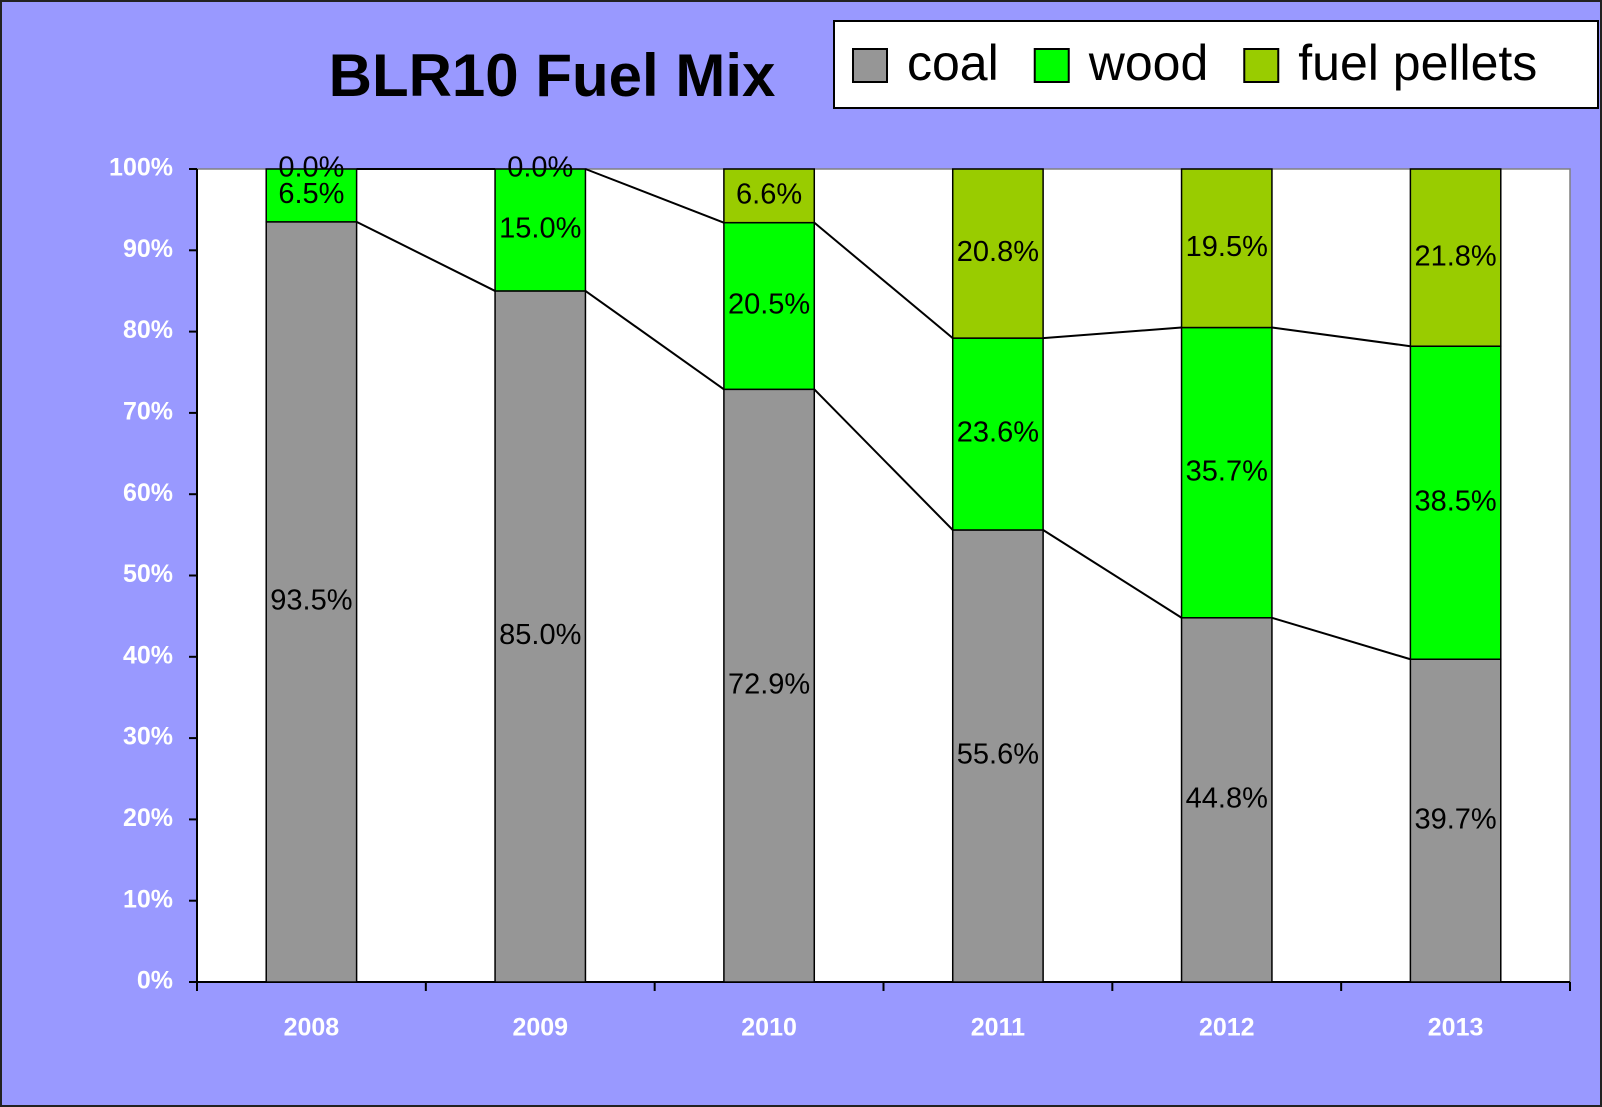 This screenshot has width=1602, height=1107. I want to click on value-label: 93.5%, so click(311, 601).